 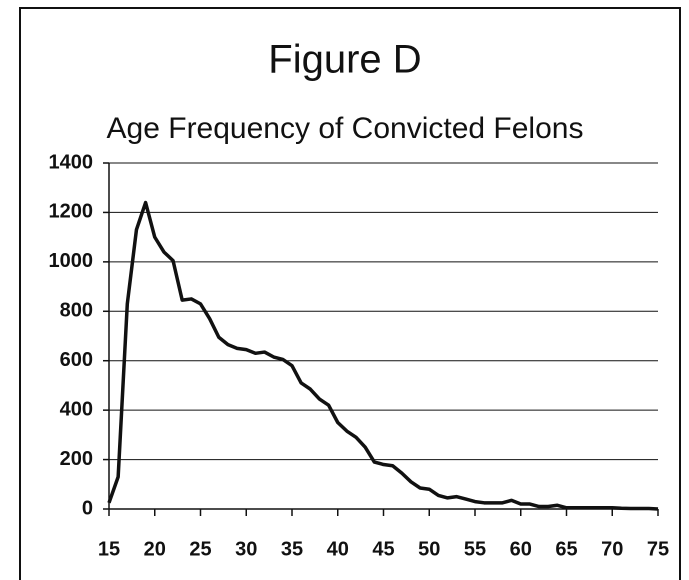 What do you see at coordinates (612, 549) in the screenshot?
I see `x-tick-label: 70` at bounding box center [612, 549].